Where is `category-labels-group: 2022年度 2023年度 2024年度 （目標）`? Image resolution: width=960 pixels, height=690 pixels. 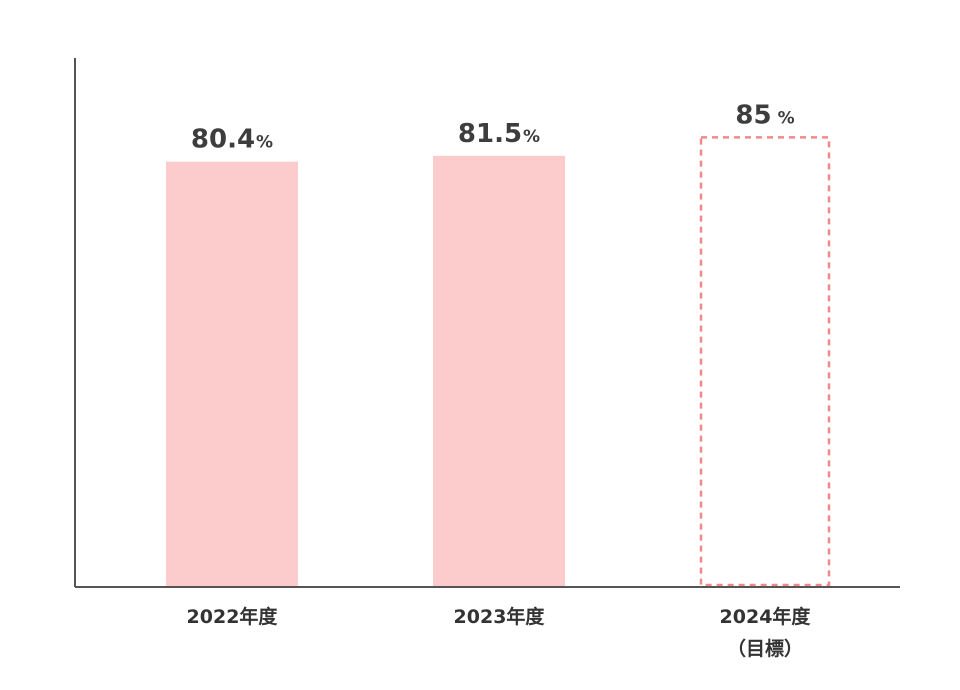
category-labels-group: 2022年度 2023年度 2024年度 （目標） is located at coordinates (499, 632).